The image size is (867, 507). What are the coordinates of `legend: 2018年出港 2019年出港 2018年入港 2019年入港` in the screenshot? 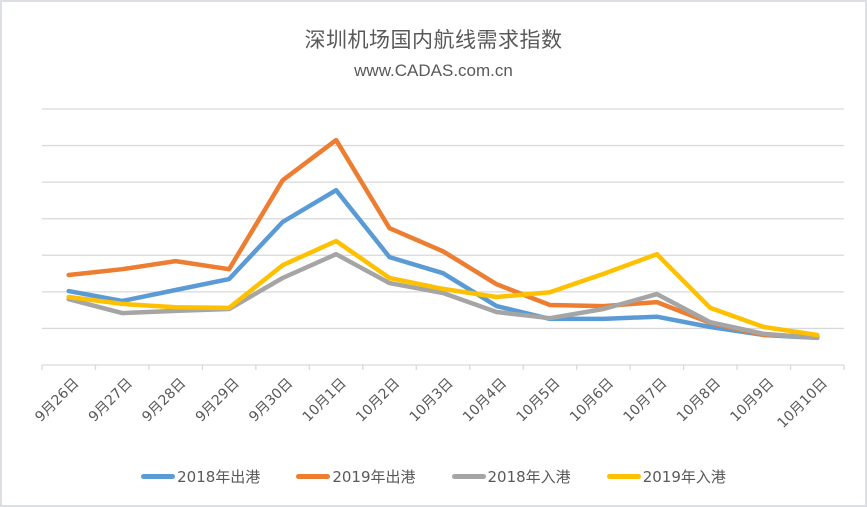 It's located at (433, 476).